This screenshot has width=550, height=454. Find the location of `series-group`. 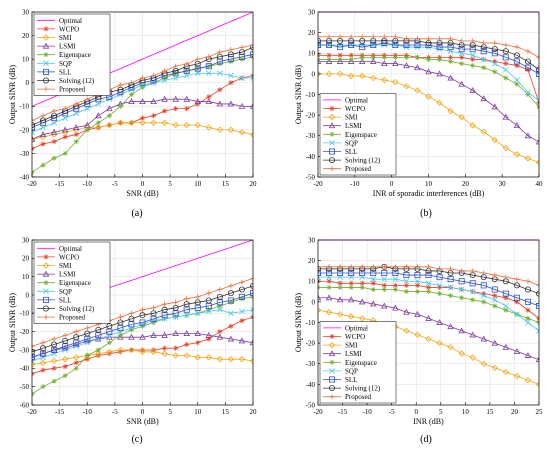

series-group is located at coordinates (142, 93).